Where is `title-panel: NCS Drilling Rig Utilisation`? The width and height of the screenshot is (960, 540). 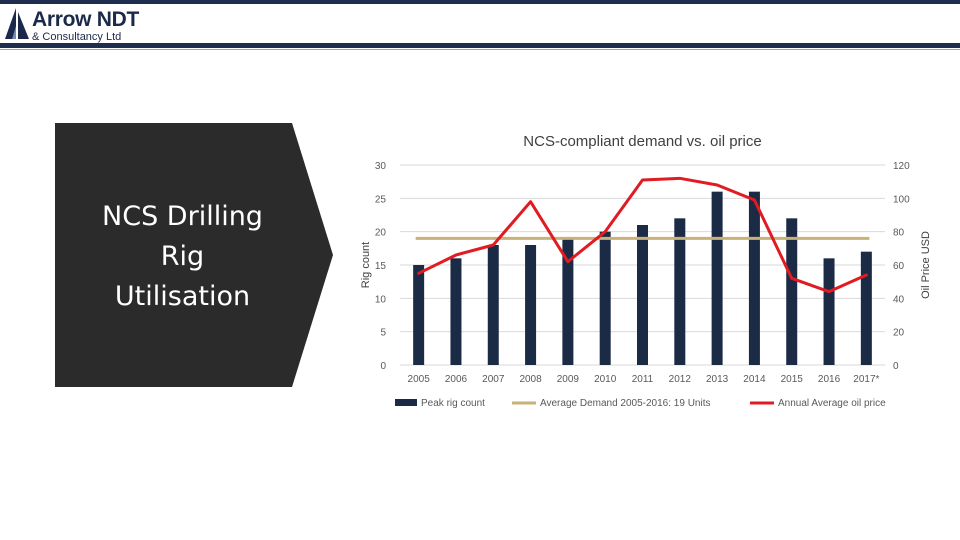
title-panel: NCS Drilling Rig Utilisation is located at coordinates (195, 255).